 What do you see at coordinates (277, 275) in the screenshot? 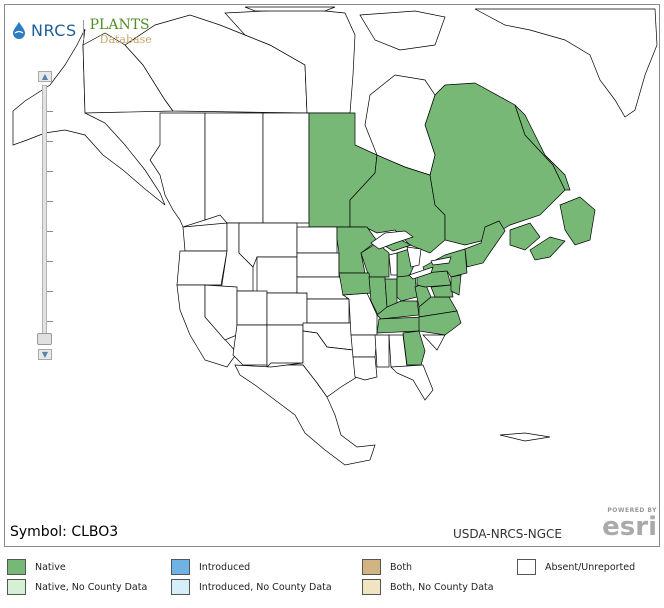
I see `region-wyoming` at bounding box center [277, 275].